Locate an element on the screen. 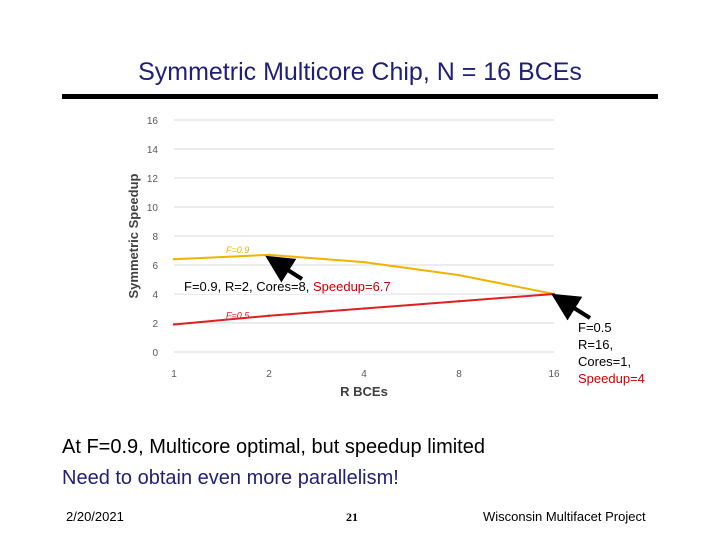 This screenshot has width=720, height=540. annotation-optimal-prefix: F=0.9, R=2, Cores=8, is located at coordinates (248, 286).